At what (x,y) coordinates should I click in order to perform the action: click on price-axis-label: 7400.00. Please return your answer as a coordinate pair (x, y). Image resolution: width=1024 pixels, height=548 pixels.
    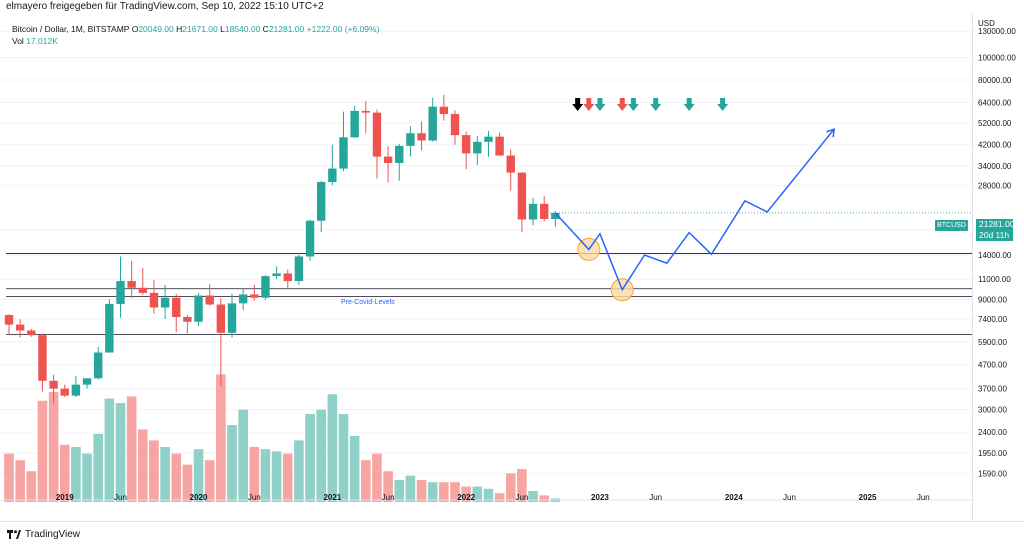
    Looking at the image, I should click on (992, 319).